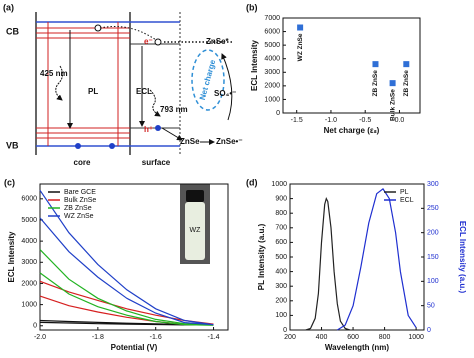 The width and height of the screenshot is (474, 358). Describe the element at coordinates (225, 93) in the screenshot. I see `species-label: SO₄•⁻` at that location.